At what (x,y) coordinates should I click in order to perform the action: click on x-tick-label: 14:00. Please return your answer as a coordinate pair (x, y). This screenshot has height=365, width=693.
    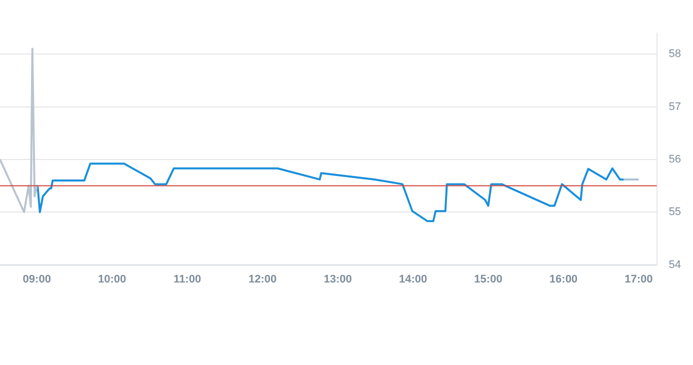
    Looking at the image, I should click on (413, 279).